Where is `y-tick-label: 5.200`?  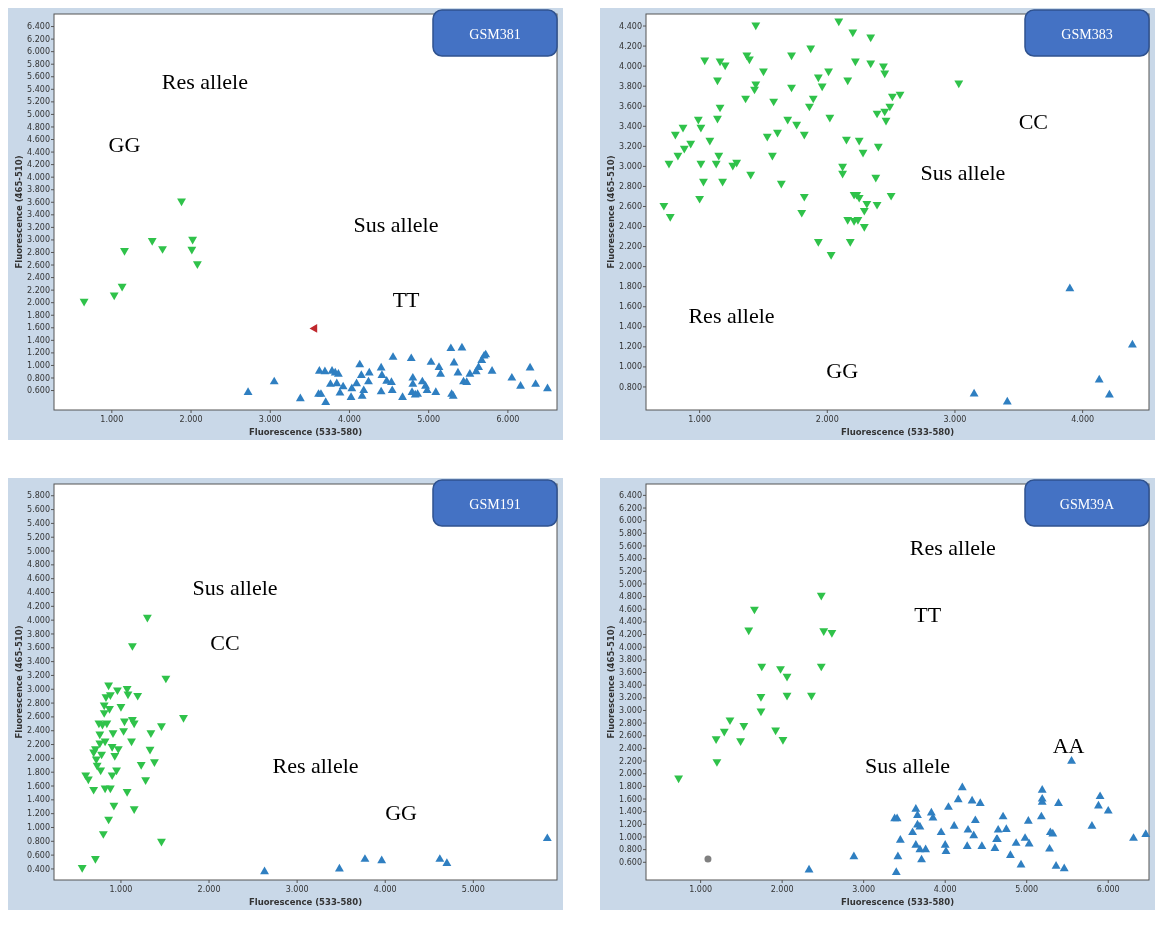 y-tick-label: 5.200 is located at coordinates (38, 537).